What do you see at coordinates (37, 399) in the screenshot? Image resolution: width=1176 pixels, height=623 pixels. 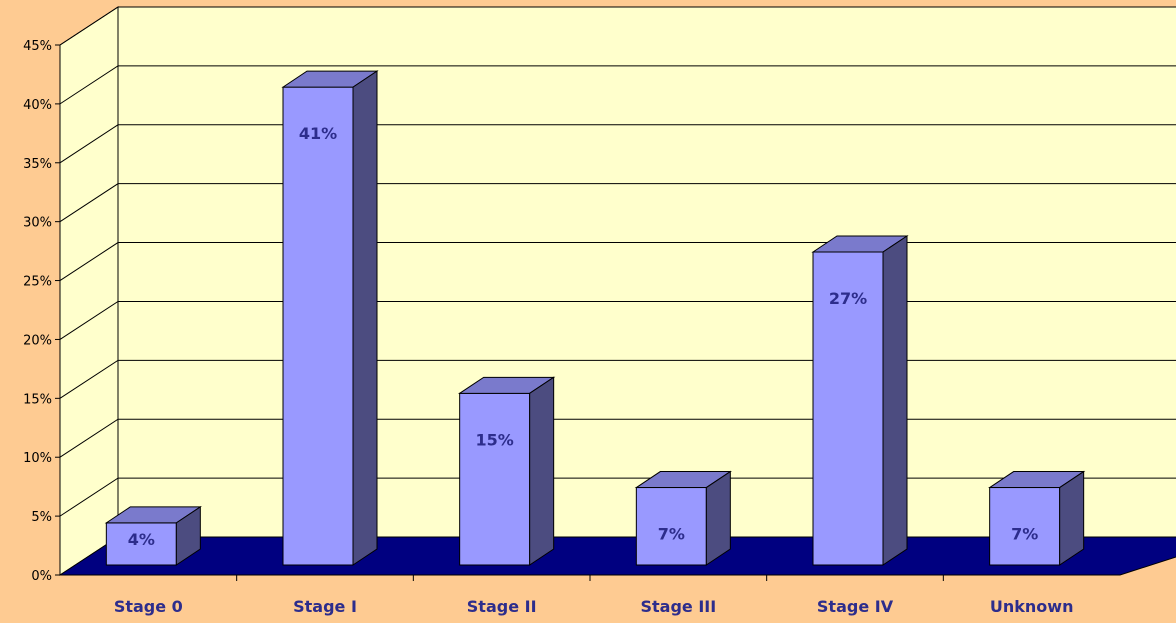 I see `y-tick-label: 15%` at bounding box center [37, 399].